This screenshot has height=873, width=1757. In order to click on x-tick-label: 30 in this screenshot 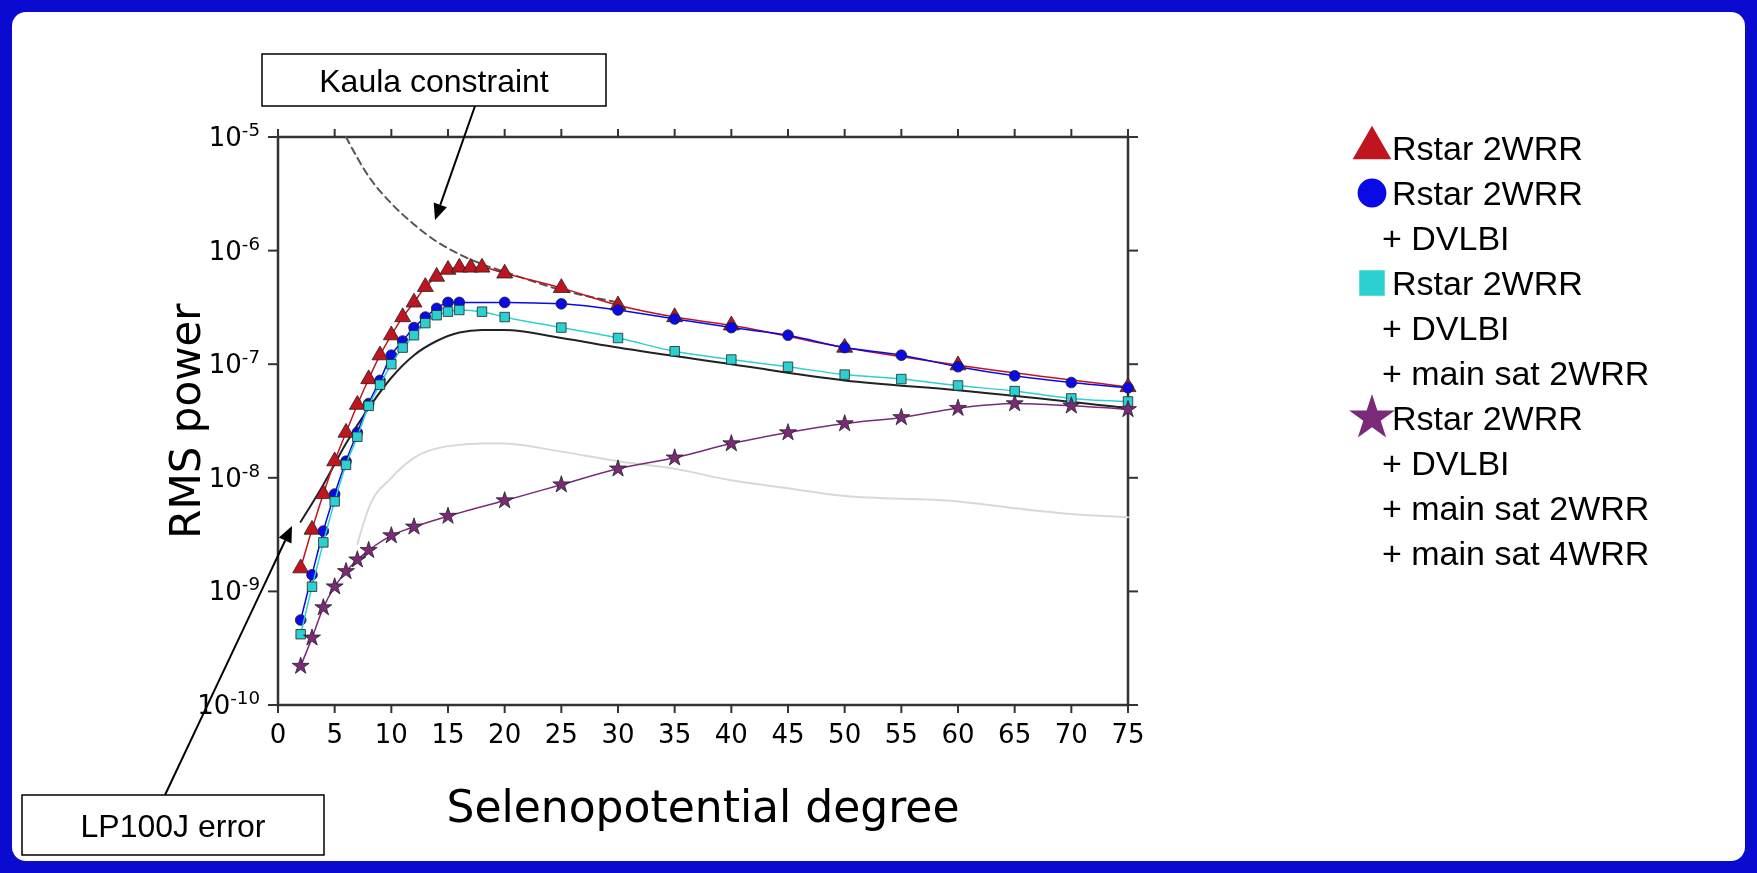, I will do `click(618, 734)`.